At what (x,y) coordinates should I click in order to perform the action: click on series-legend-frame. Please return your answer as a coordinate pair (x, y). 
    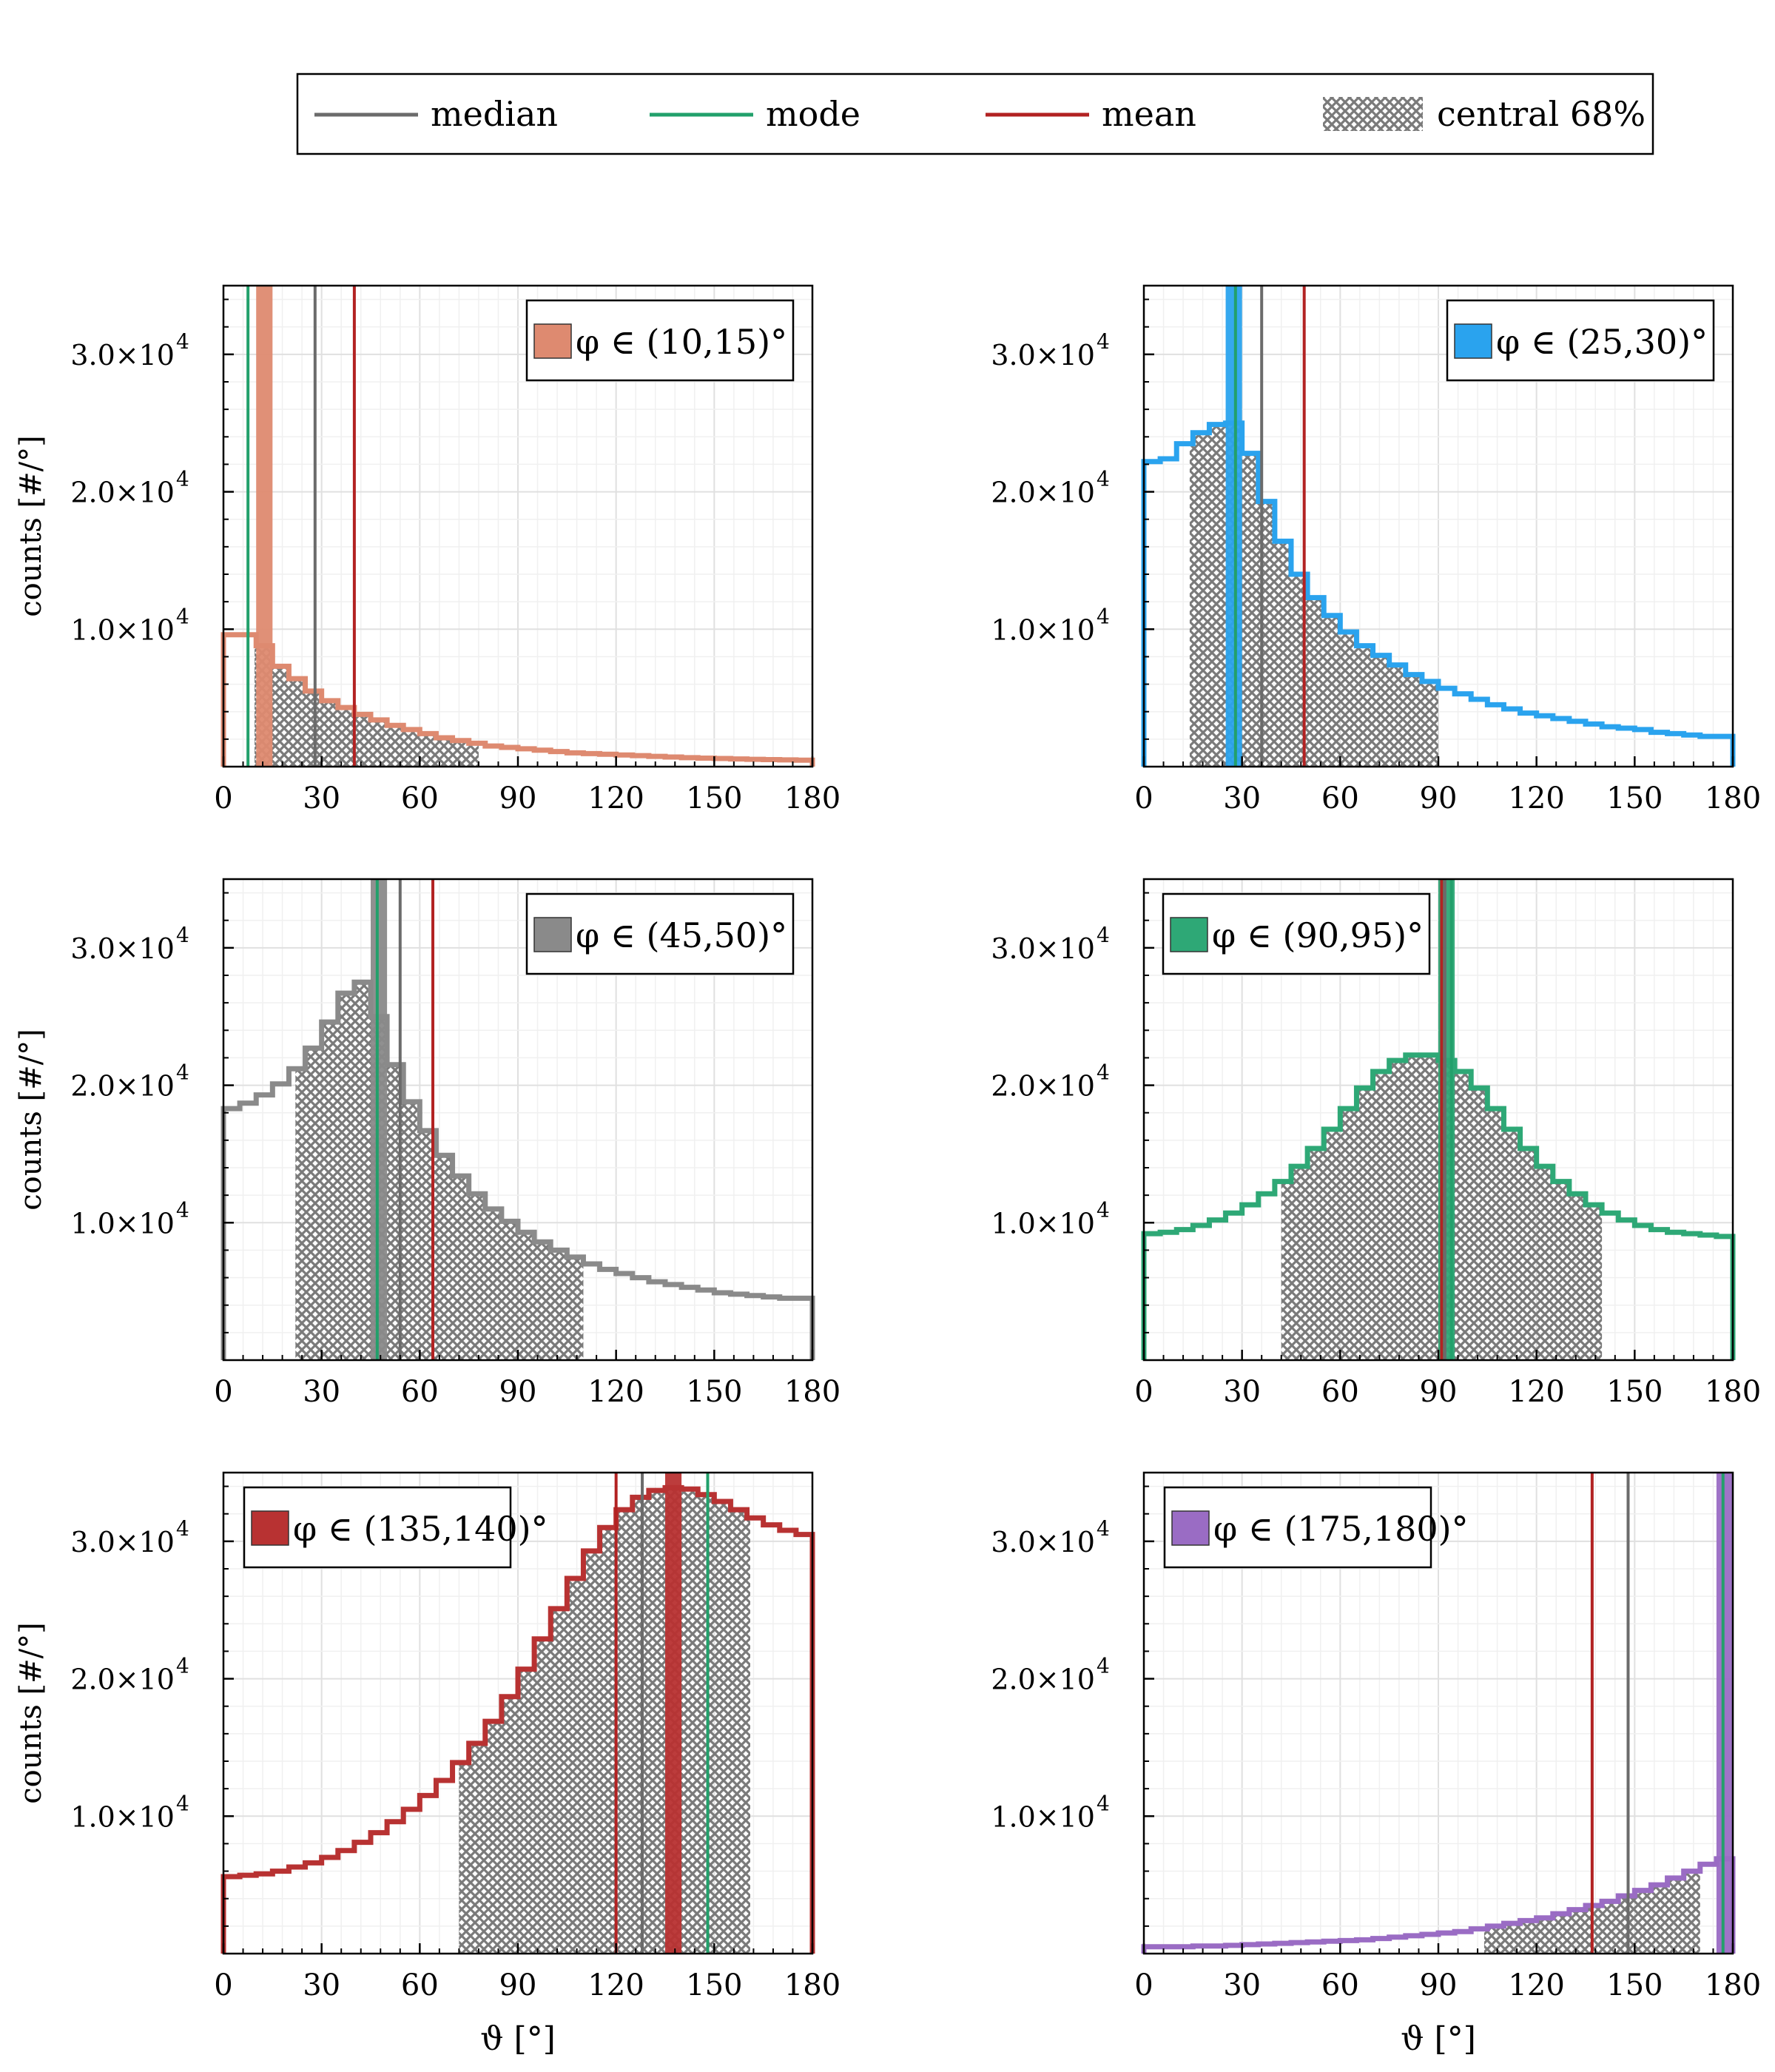
    Looking at the image, I should click on (1580, 340).